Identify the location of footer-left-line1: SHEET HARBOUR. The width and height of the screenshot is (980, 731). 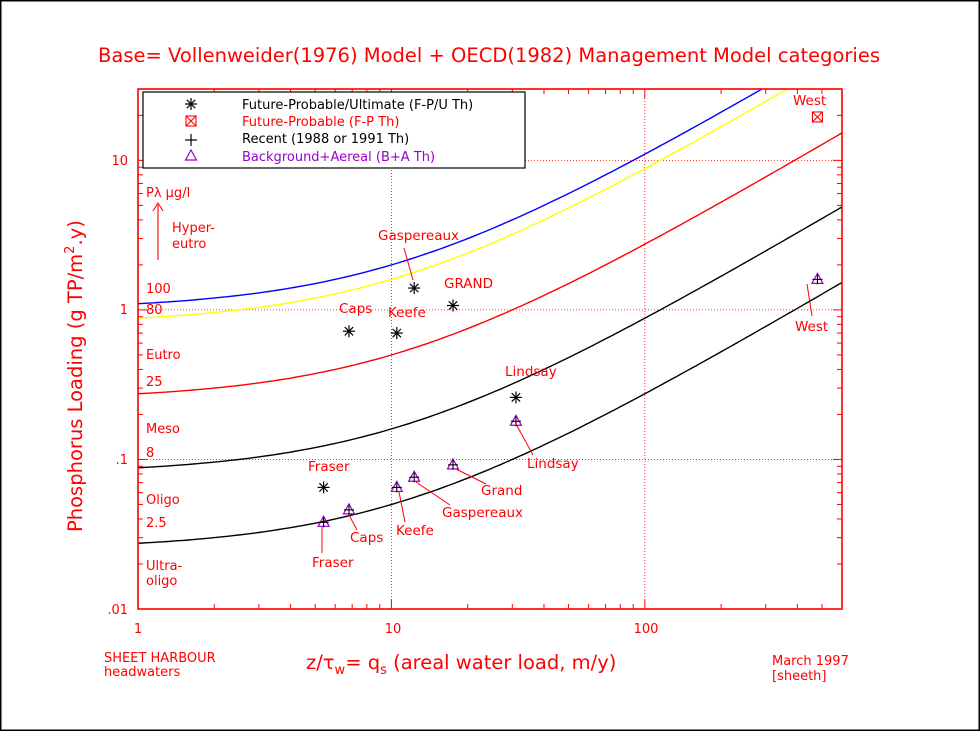
(160, 658).